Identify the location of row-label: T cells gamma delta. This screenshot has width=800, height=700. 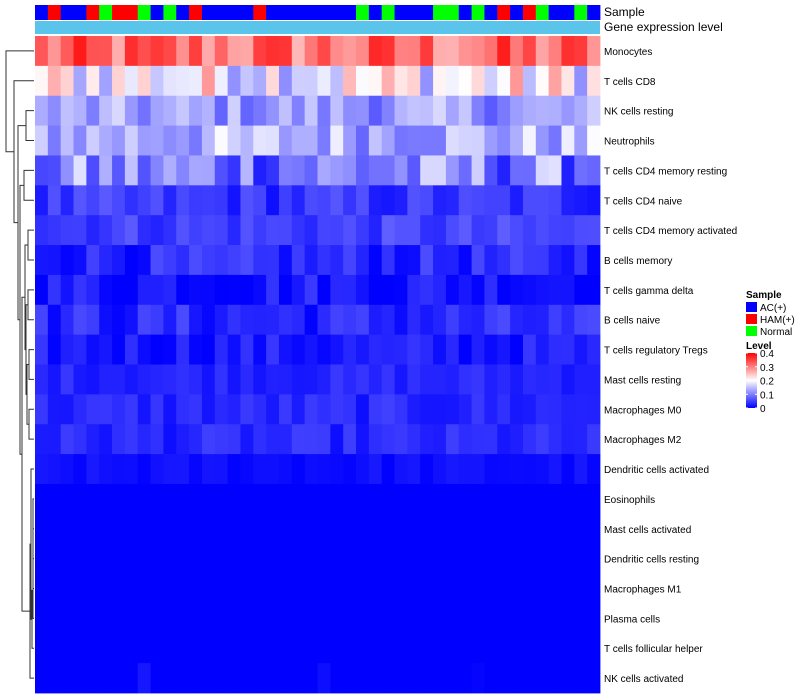
(649, 291).